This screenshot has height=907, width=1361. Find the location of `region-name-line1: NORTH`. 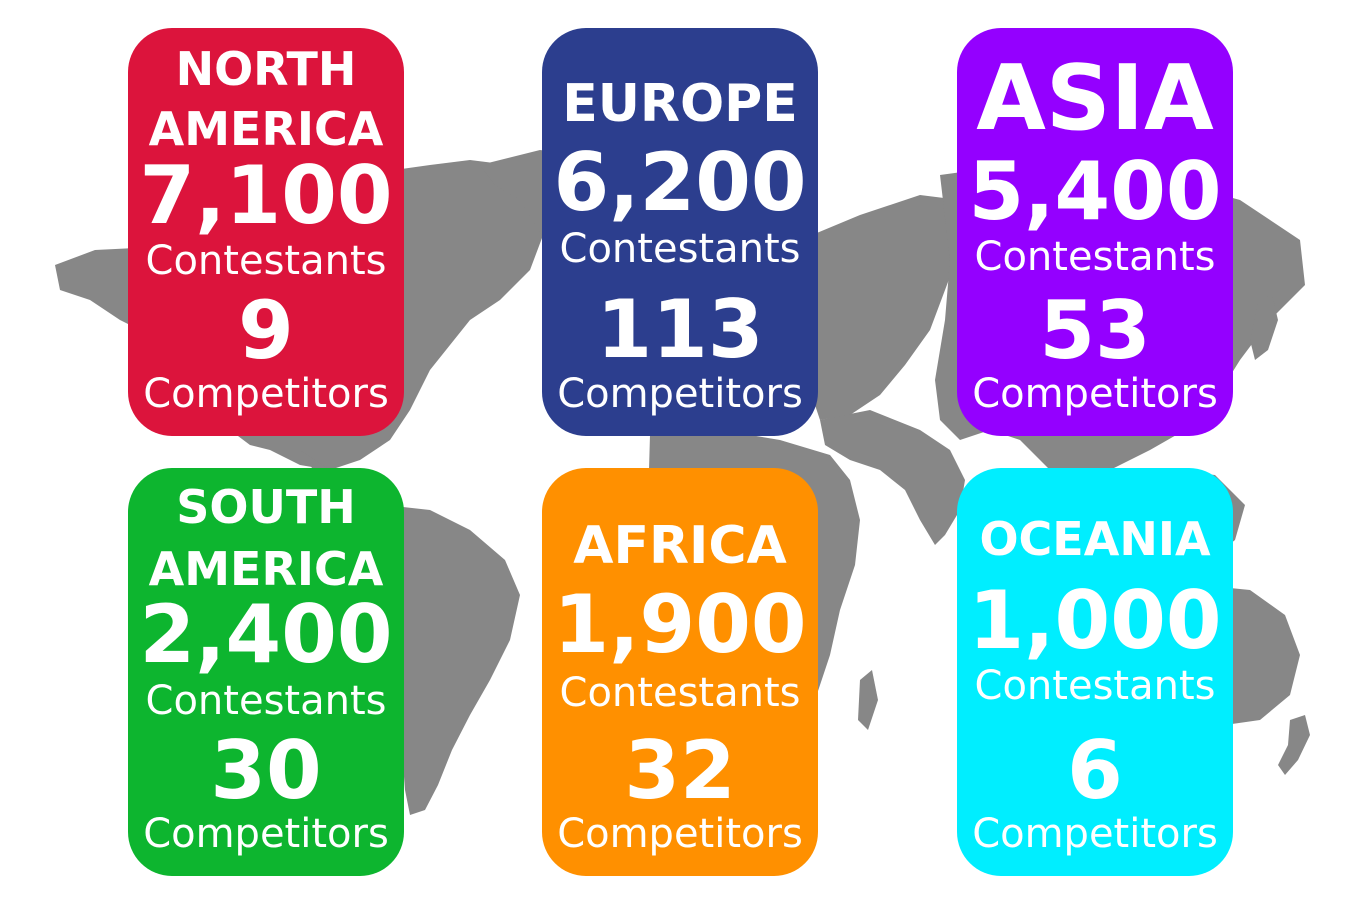

region-name-line1: NORTH is located at coordinates (266, 69).